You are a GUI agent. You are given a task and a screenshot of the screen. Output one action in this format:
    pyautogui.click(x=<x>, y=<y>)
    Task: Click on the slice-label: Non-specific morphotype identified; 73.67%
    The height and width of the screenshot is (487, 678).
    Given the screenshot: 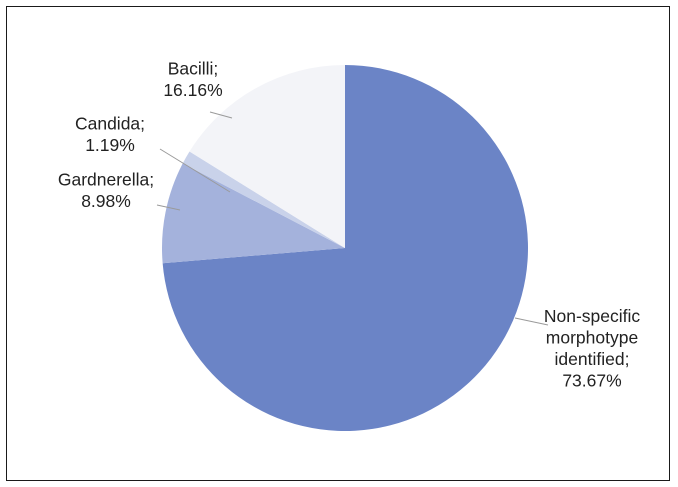 What is the action you would take?
    pyautogui.click(x=592, y=348)
    